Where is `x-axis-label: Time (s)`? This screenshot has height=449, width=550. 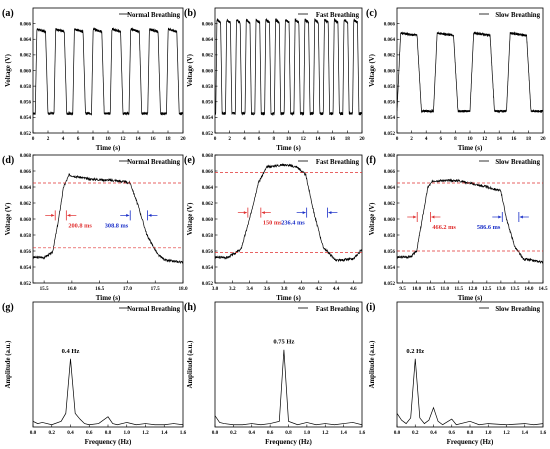 x-axis-label: Time (s) is located at coordinates (288, 148).